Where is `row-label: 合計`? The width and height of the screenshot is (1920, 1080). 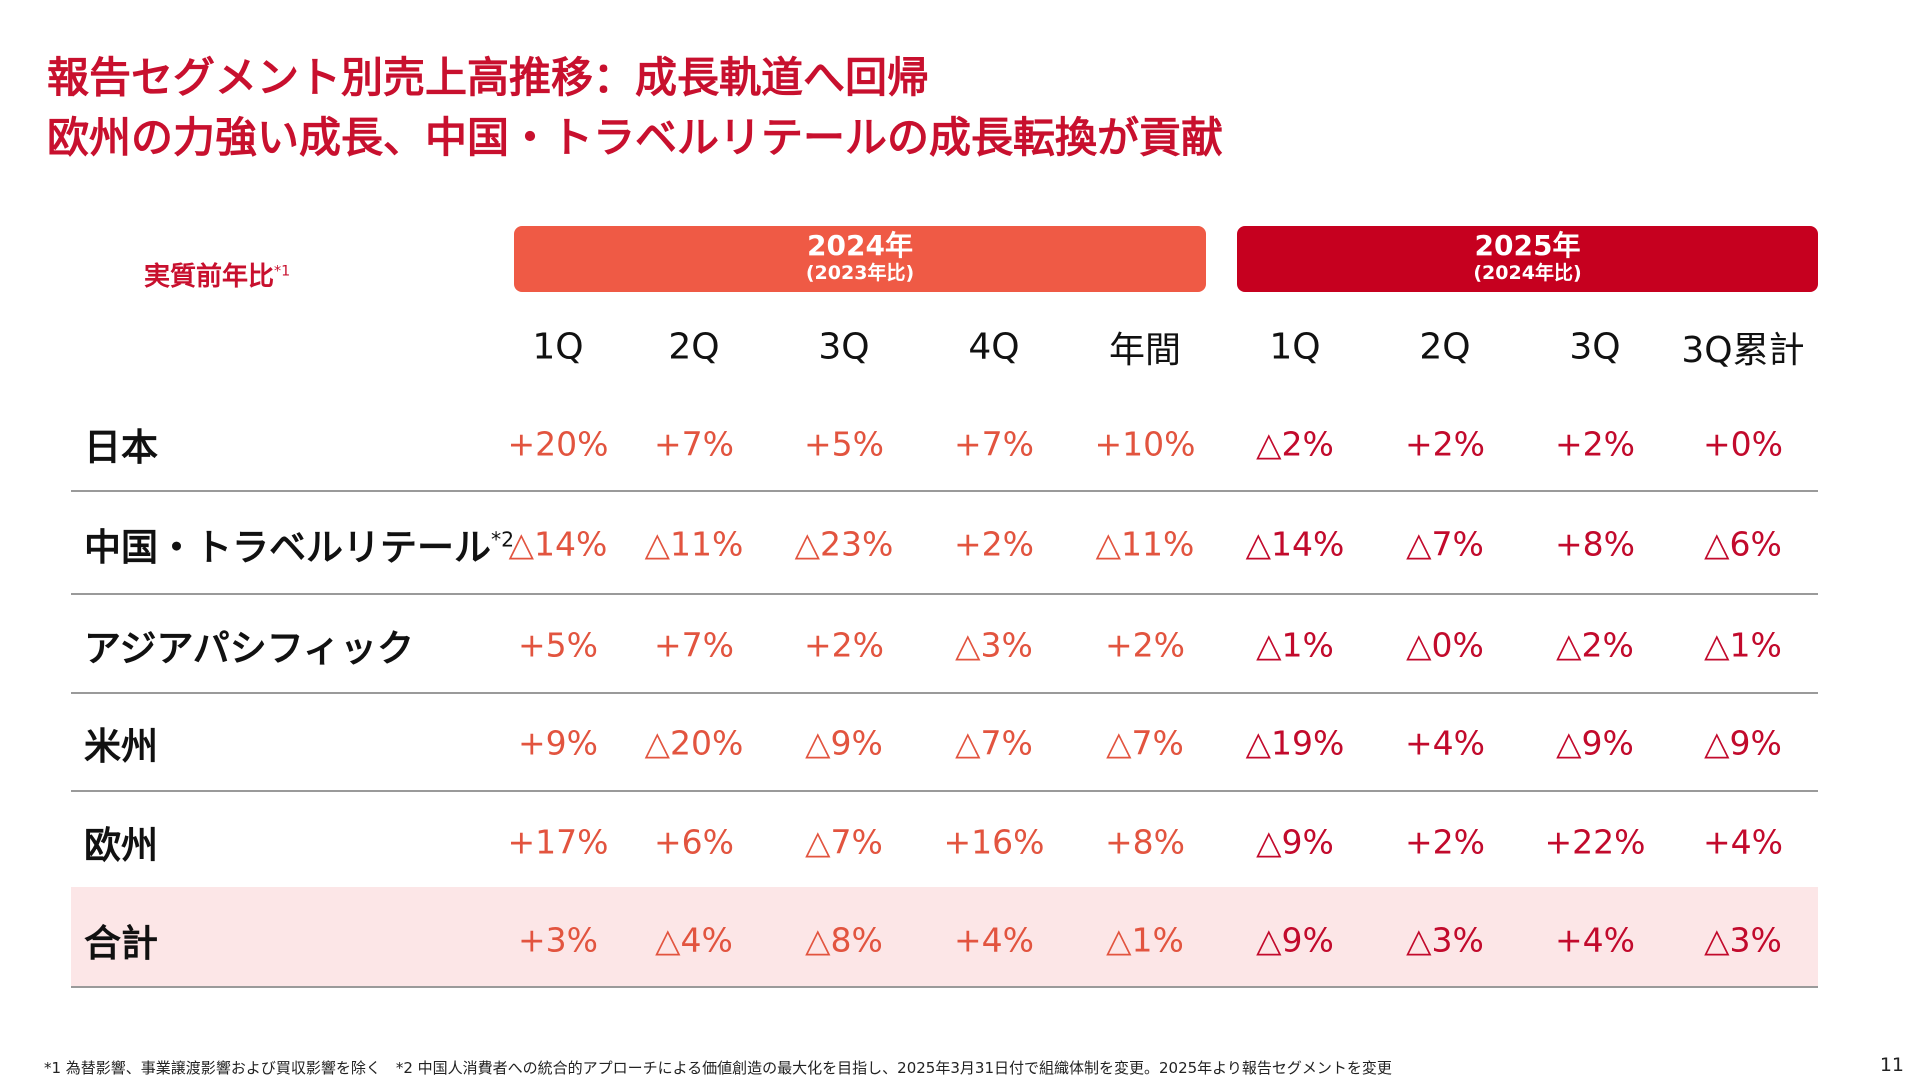
row-label: 合計 is located at coordinates (121, 940).